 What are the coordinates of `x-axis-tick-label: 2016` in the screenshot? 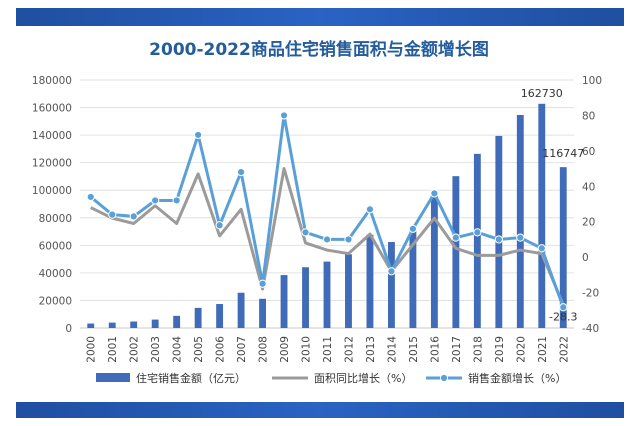 It's located at (435, 349).